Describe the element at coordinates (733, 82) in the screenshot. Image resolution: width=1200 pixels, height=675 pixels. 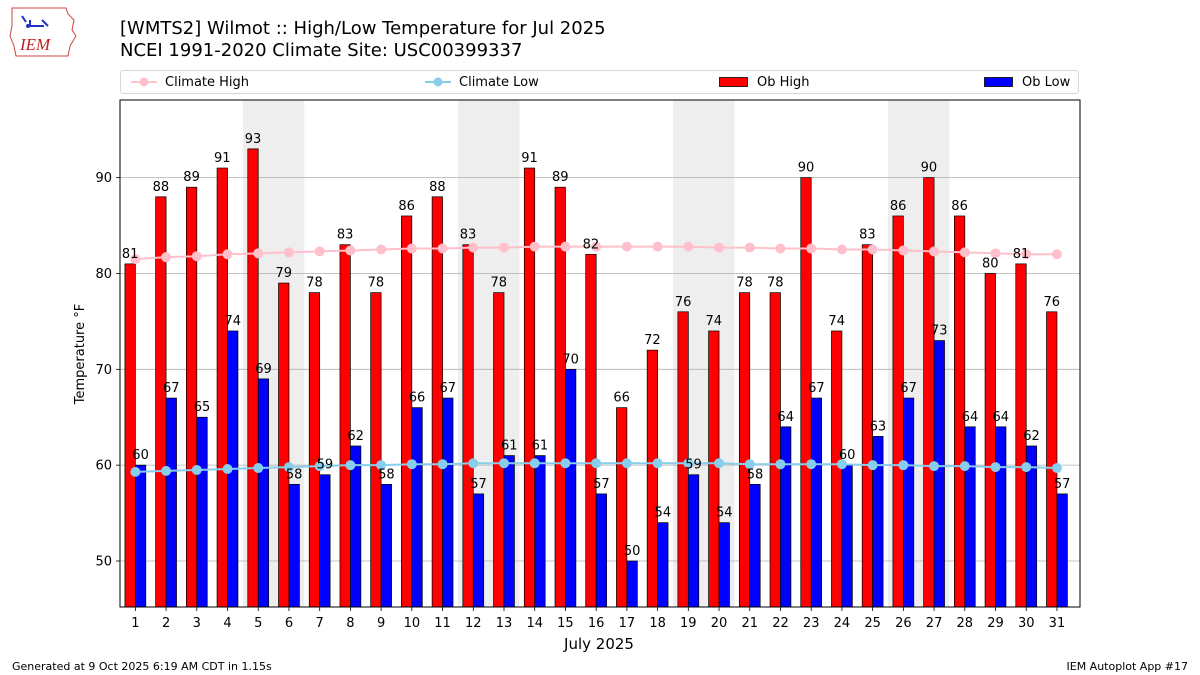
I see `ob-high-swatch-icon` at that location.